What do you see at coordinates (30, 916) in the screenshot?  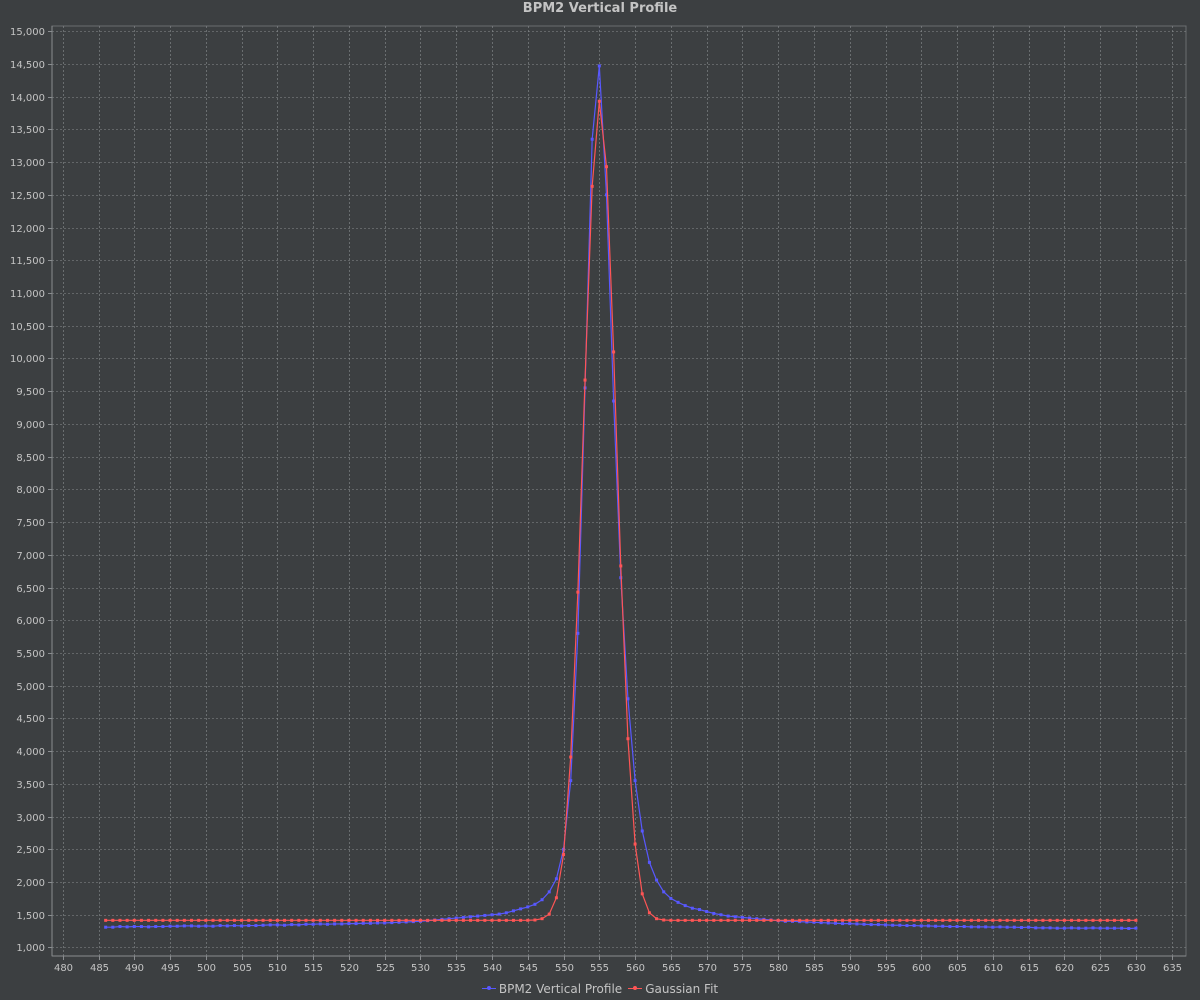 I see `y-tick-label: 1,500` at bounding box center [30, 916].